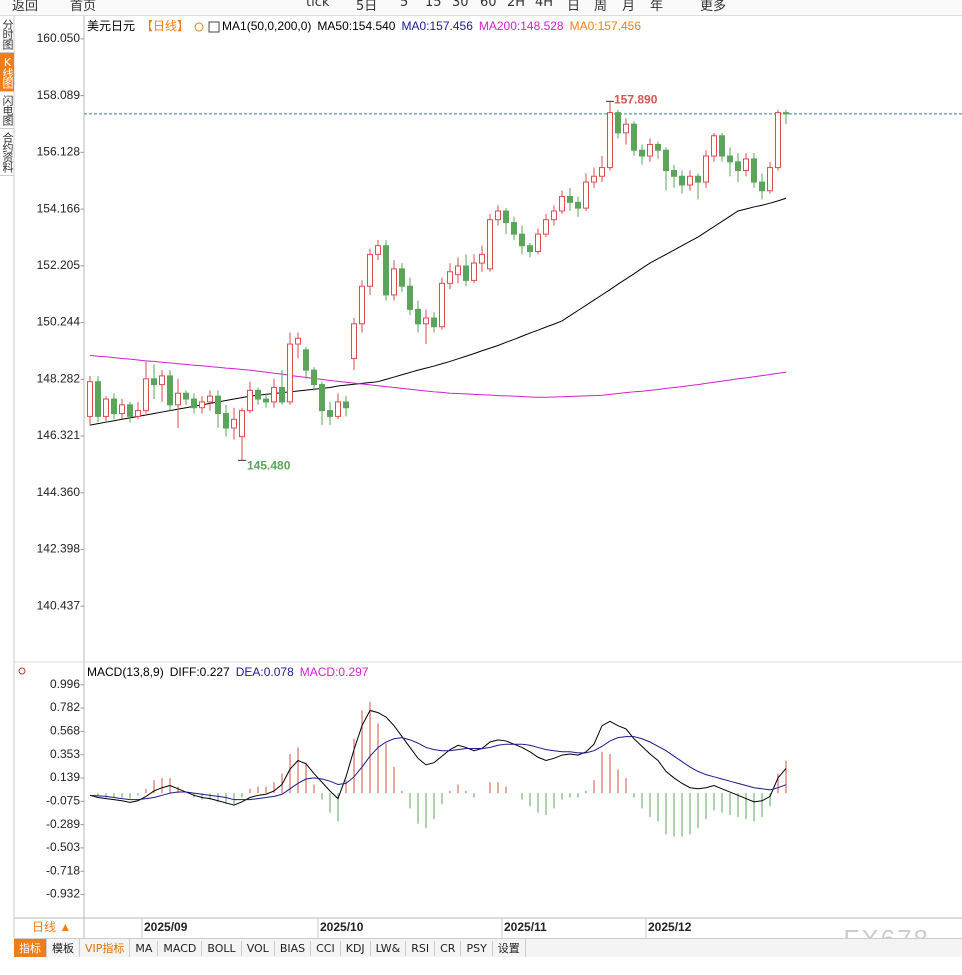  What do you see at coordinates (438, 757) in the screenshot?
I see `indicator-line` at bounding box center [438, 757].